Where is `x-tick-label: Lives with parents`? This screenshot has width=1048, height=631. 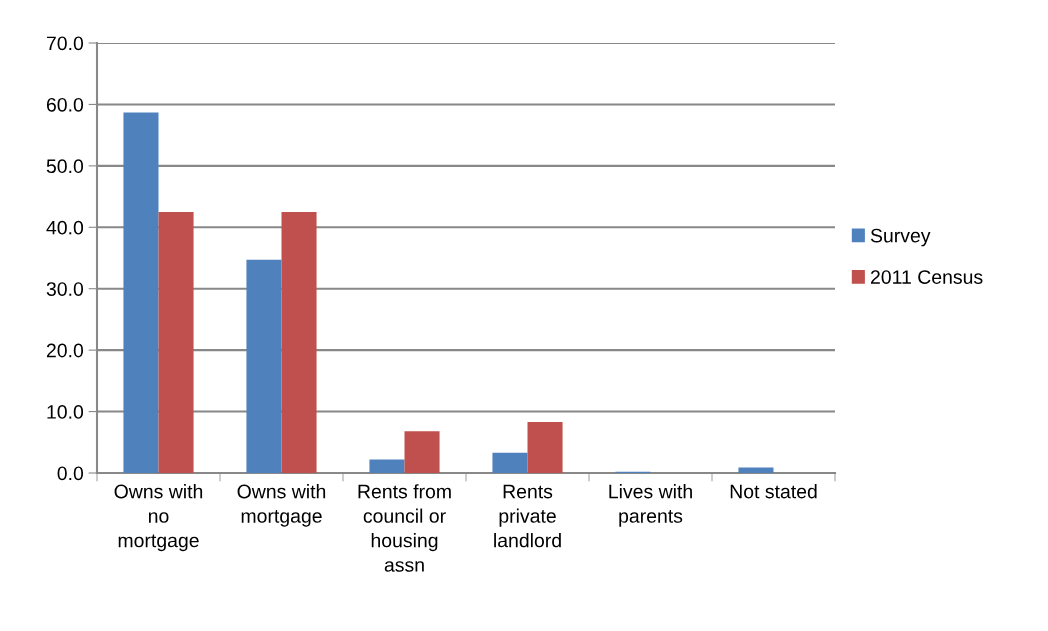
x-tick-label: Lives with parents is located at coordinates (650, 505).